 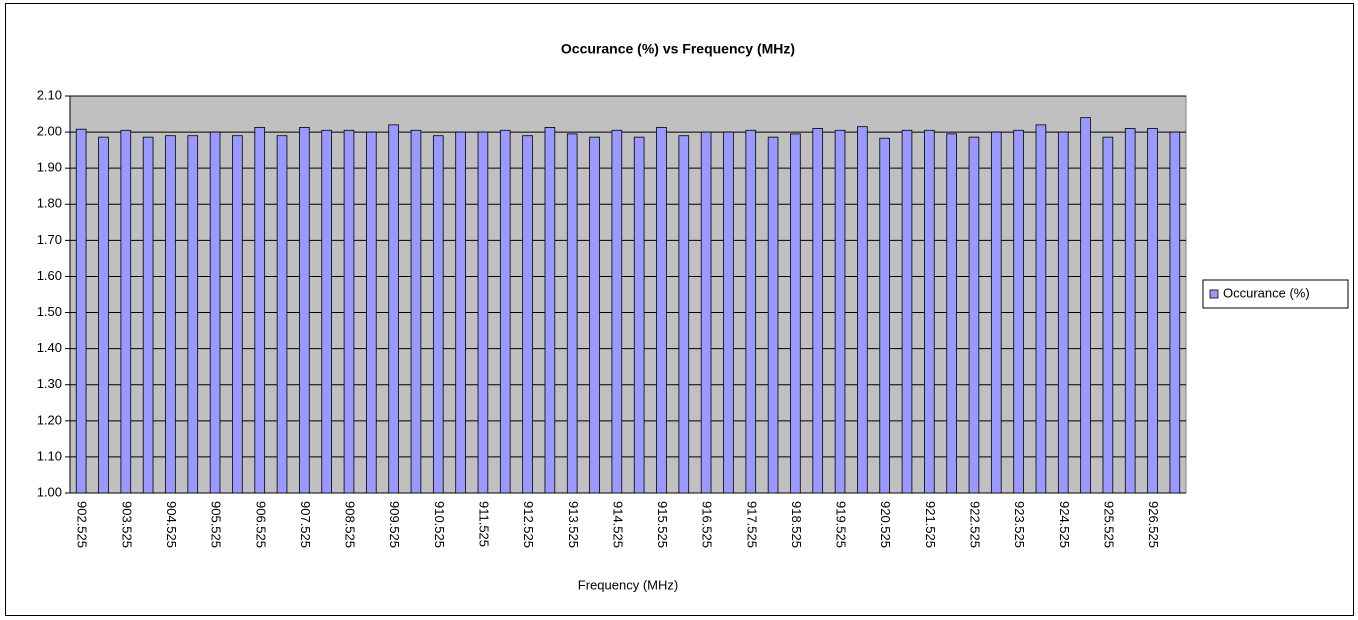 What do you see at coordinates (350, 524) in the screenshot?
I see `x-tick-label: 908.525` at bounding box center [350, 524].